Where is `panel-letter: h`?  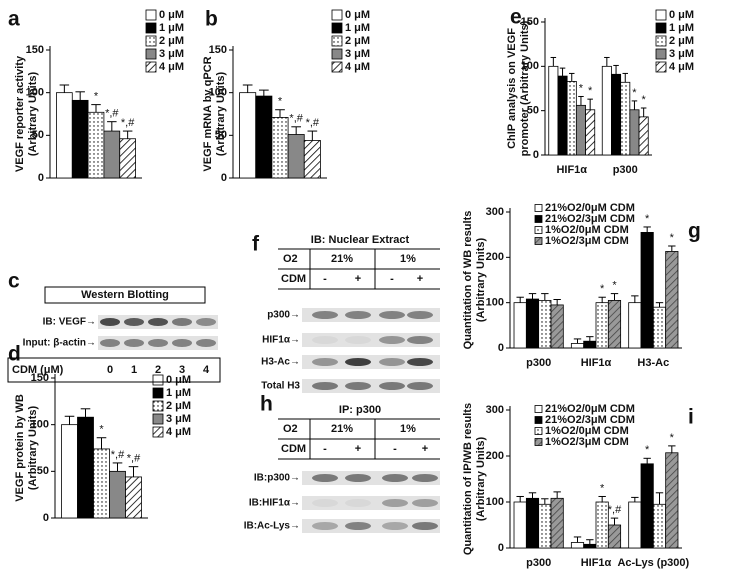 panel-letter: h is located at coordinates (266, 404).